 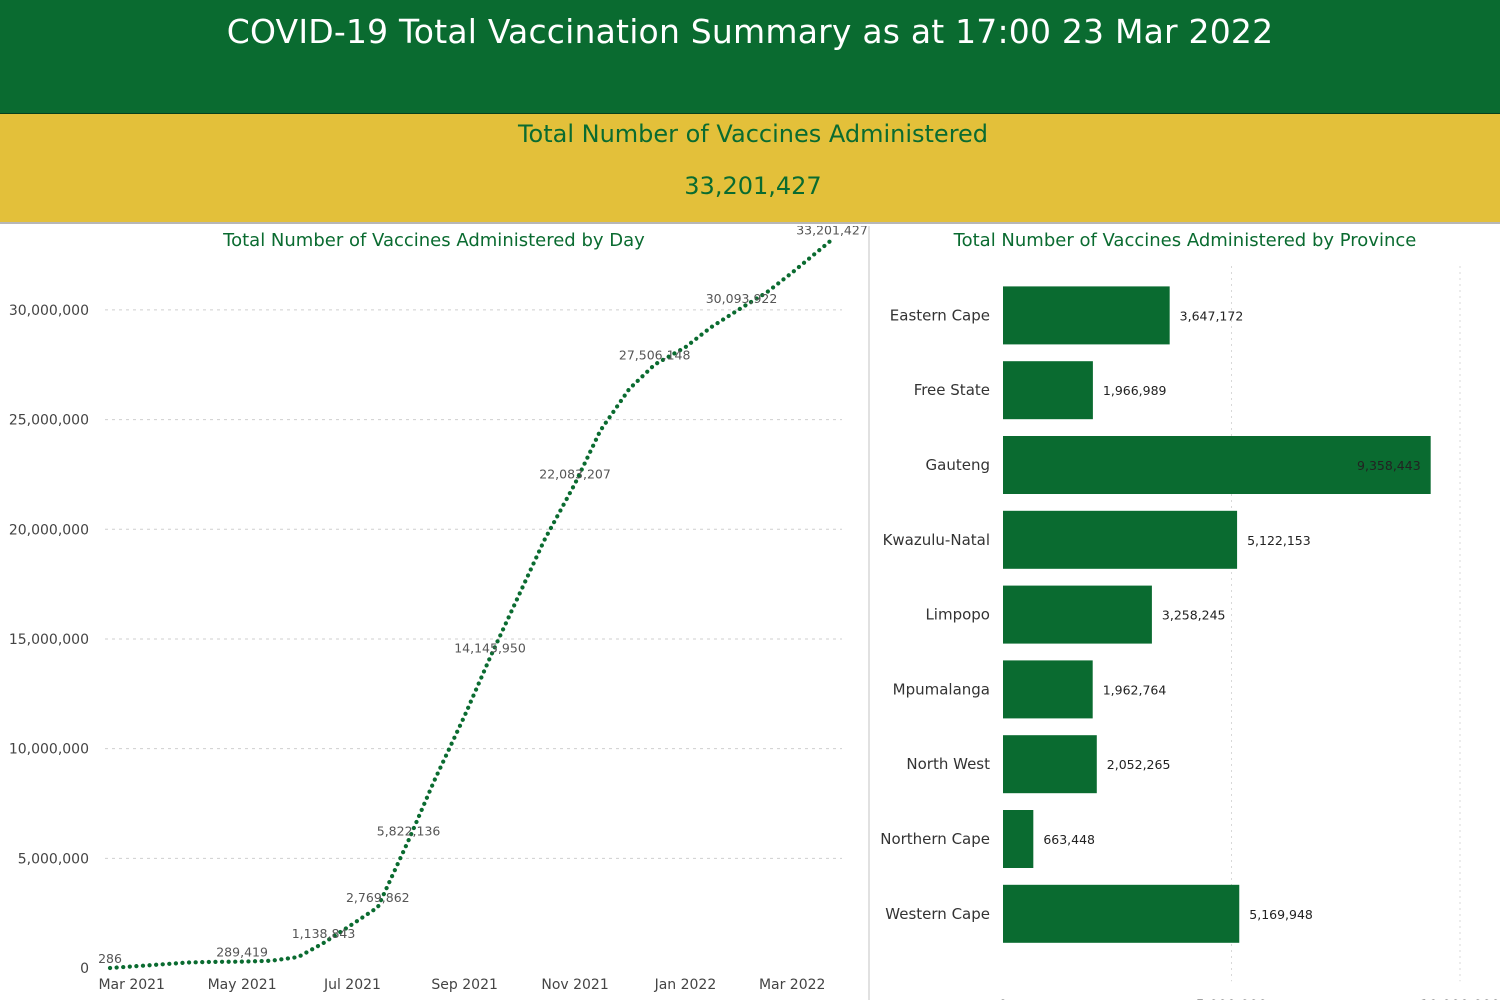 What do you see at coordinates (242, 985) in the screenshot?
I see `x-tick-label: May 2021` at bounding box center [242, 985].